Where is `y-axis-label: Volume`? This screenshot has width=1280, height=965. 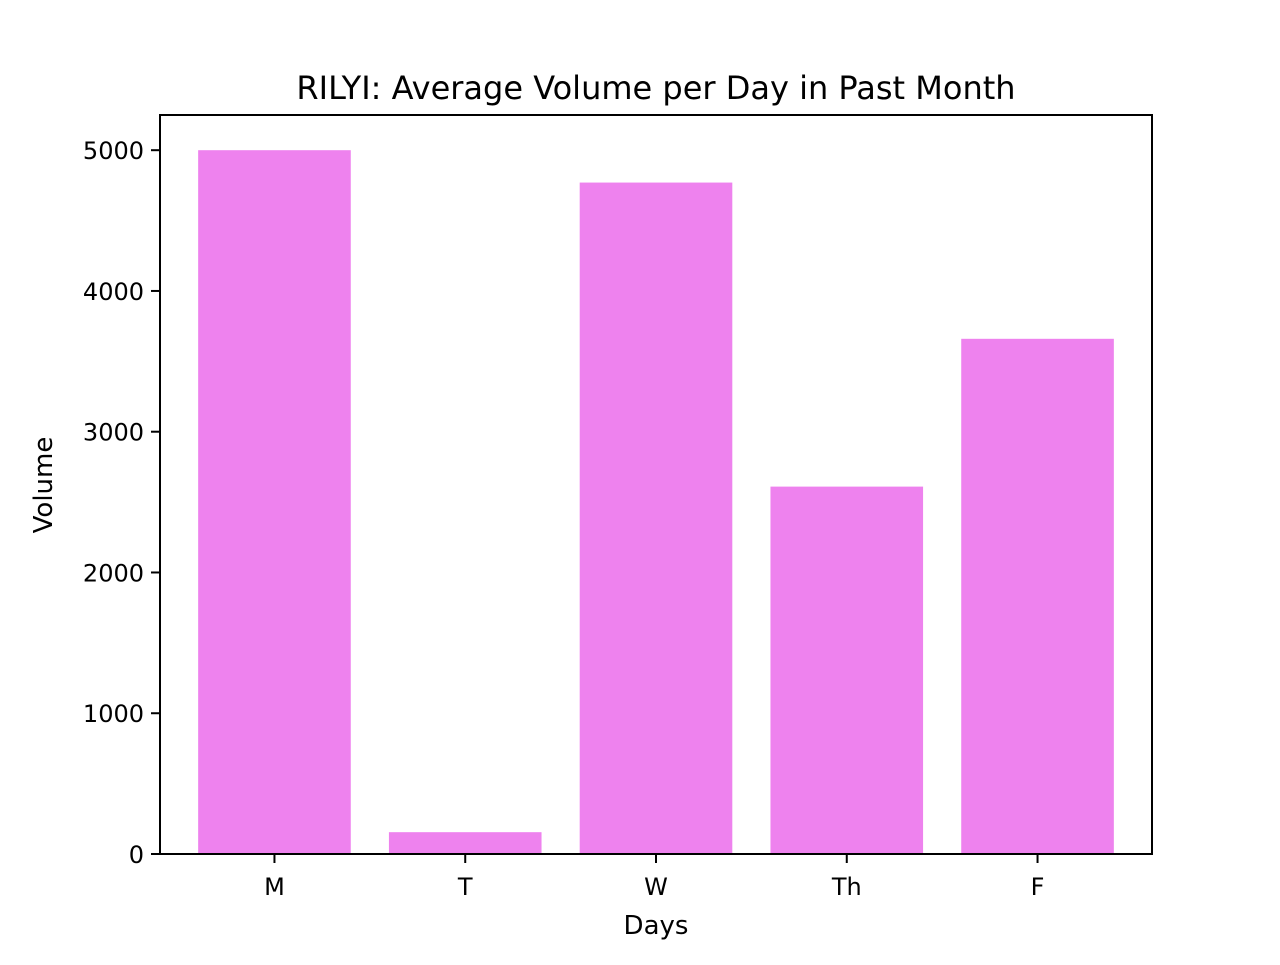 y-axis-label: Volume is located at coordinates (44, 485).